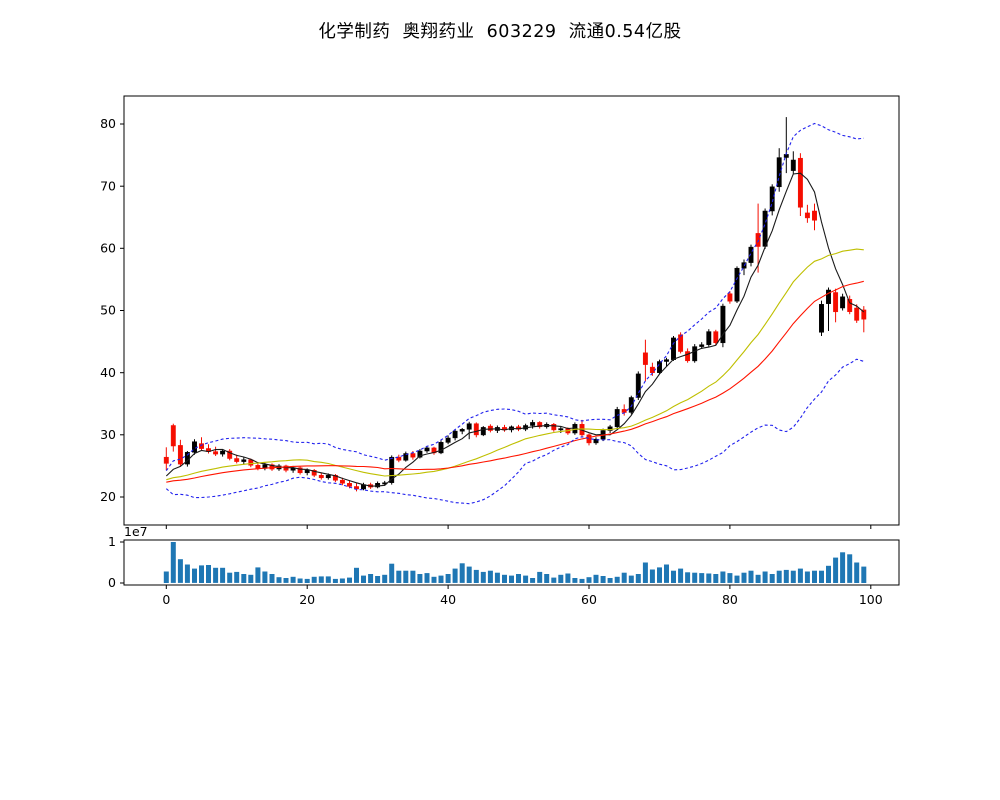 The height and width of the screenshot is (800, 1000). Describe the element at coordinates (307, 599) in the screenshot. I see `x-tick-label: 20` at that location.